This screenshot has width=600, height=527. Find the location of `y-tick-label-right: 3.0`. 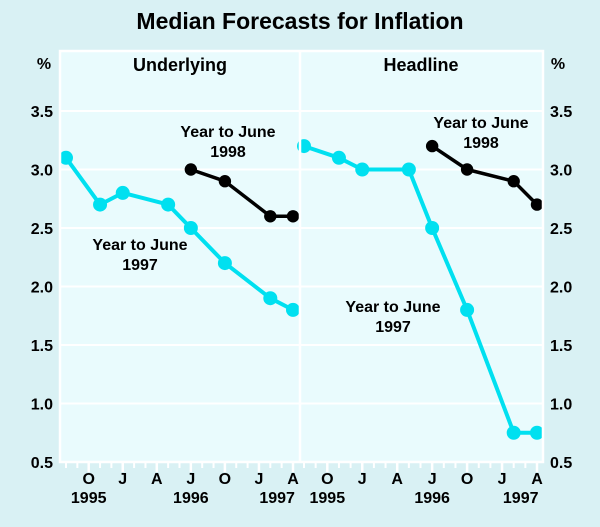

y-tick-label-right: 3.0 is located at coordinates (561, 171).